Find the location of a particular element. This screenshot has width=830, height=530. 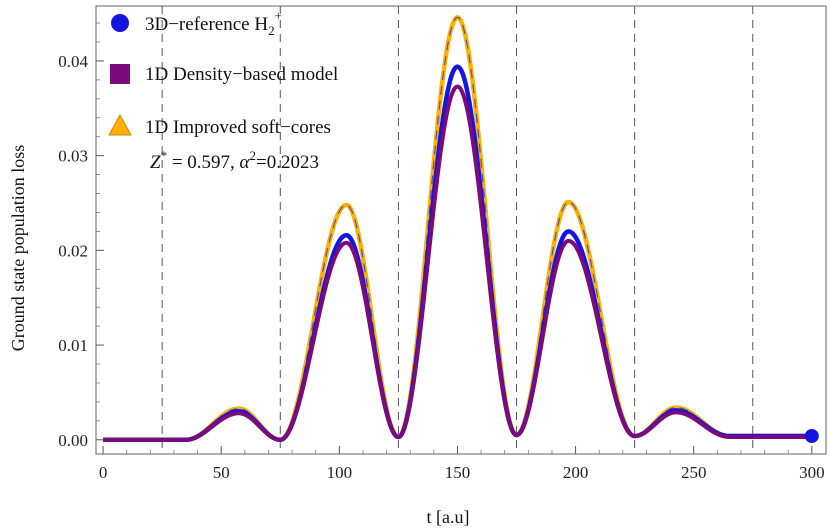

x-tick-label: 300 is located at coordinates (812, 472).